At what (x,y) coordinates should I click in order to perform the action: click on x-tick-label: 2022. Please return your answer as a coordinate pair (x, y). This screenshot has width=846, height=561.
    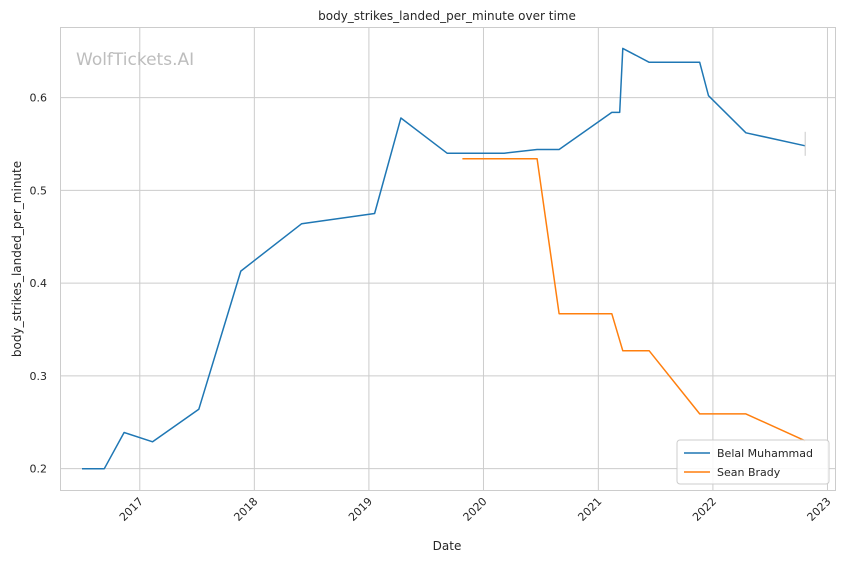
    Looking at the image, I should click on (704, 509).